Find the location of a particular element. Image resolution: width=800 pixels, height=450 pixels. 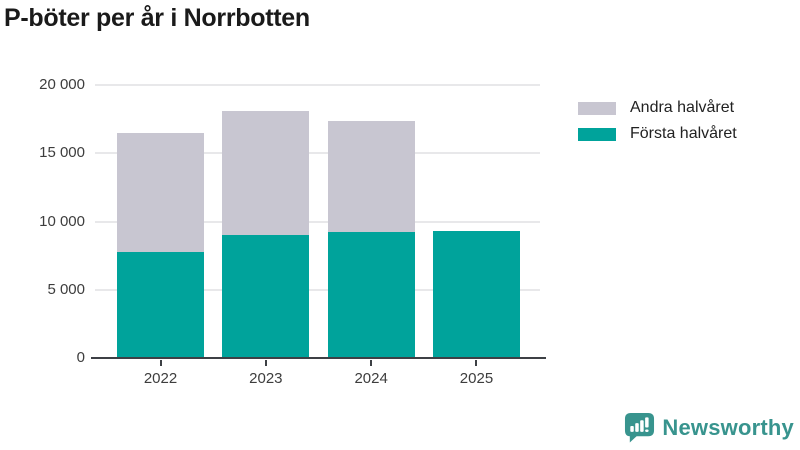

legend-label: Andra halvåret is located at coordinates (682, 107).